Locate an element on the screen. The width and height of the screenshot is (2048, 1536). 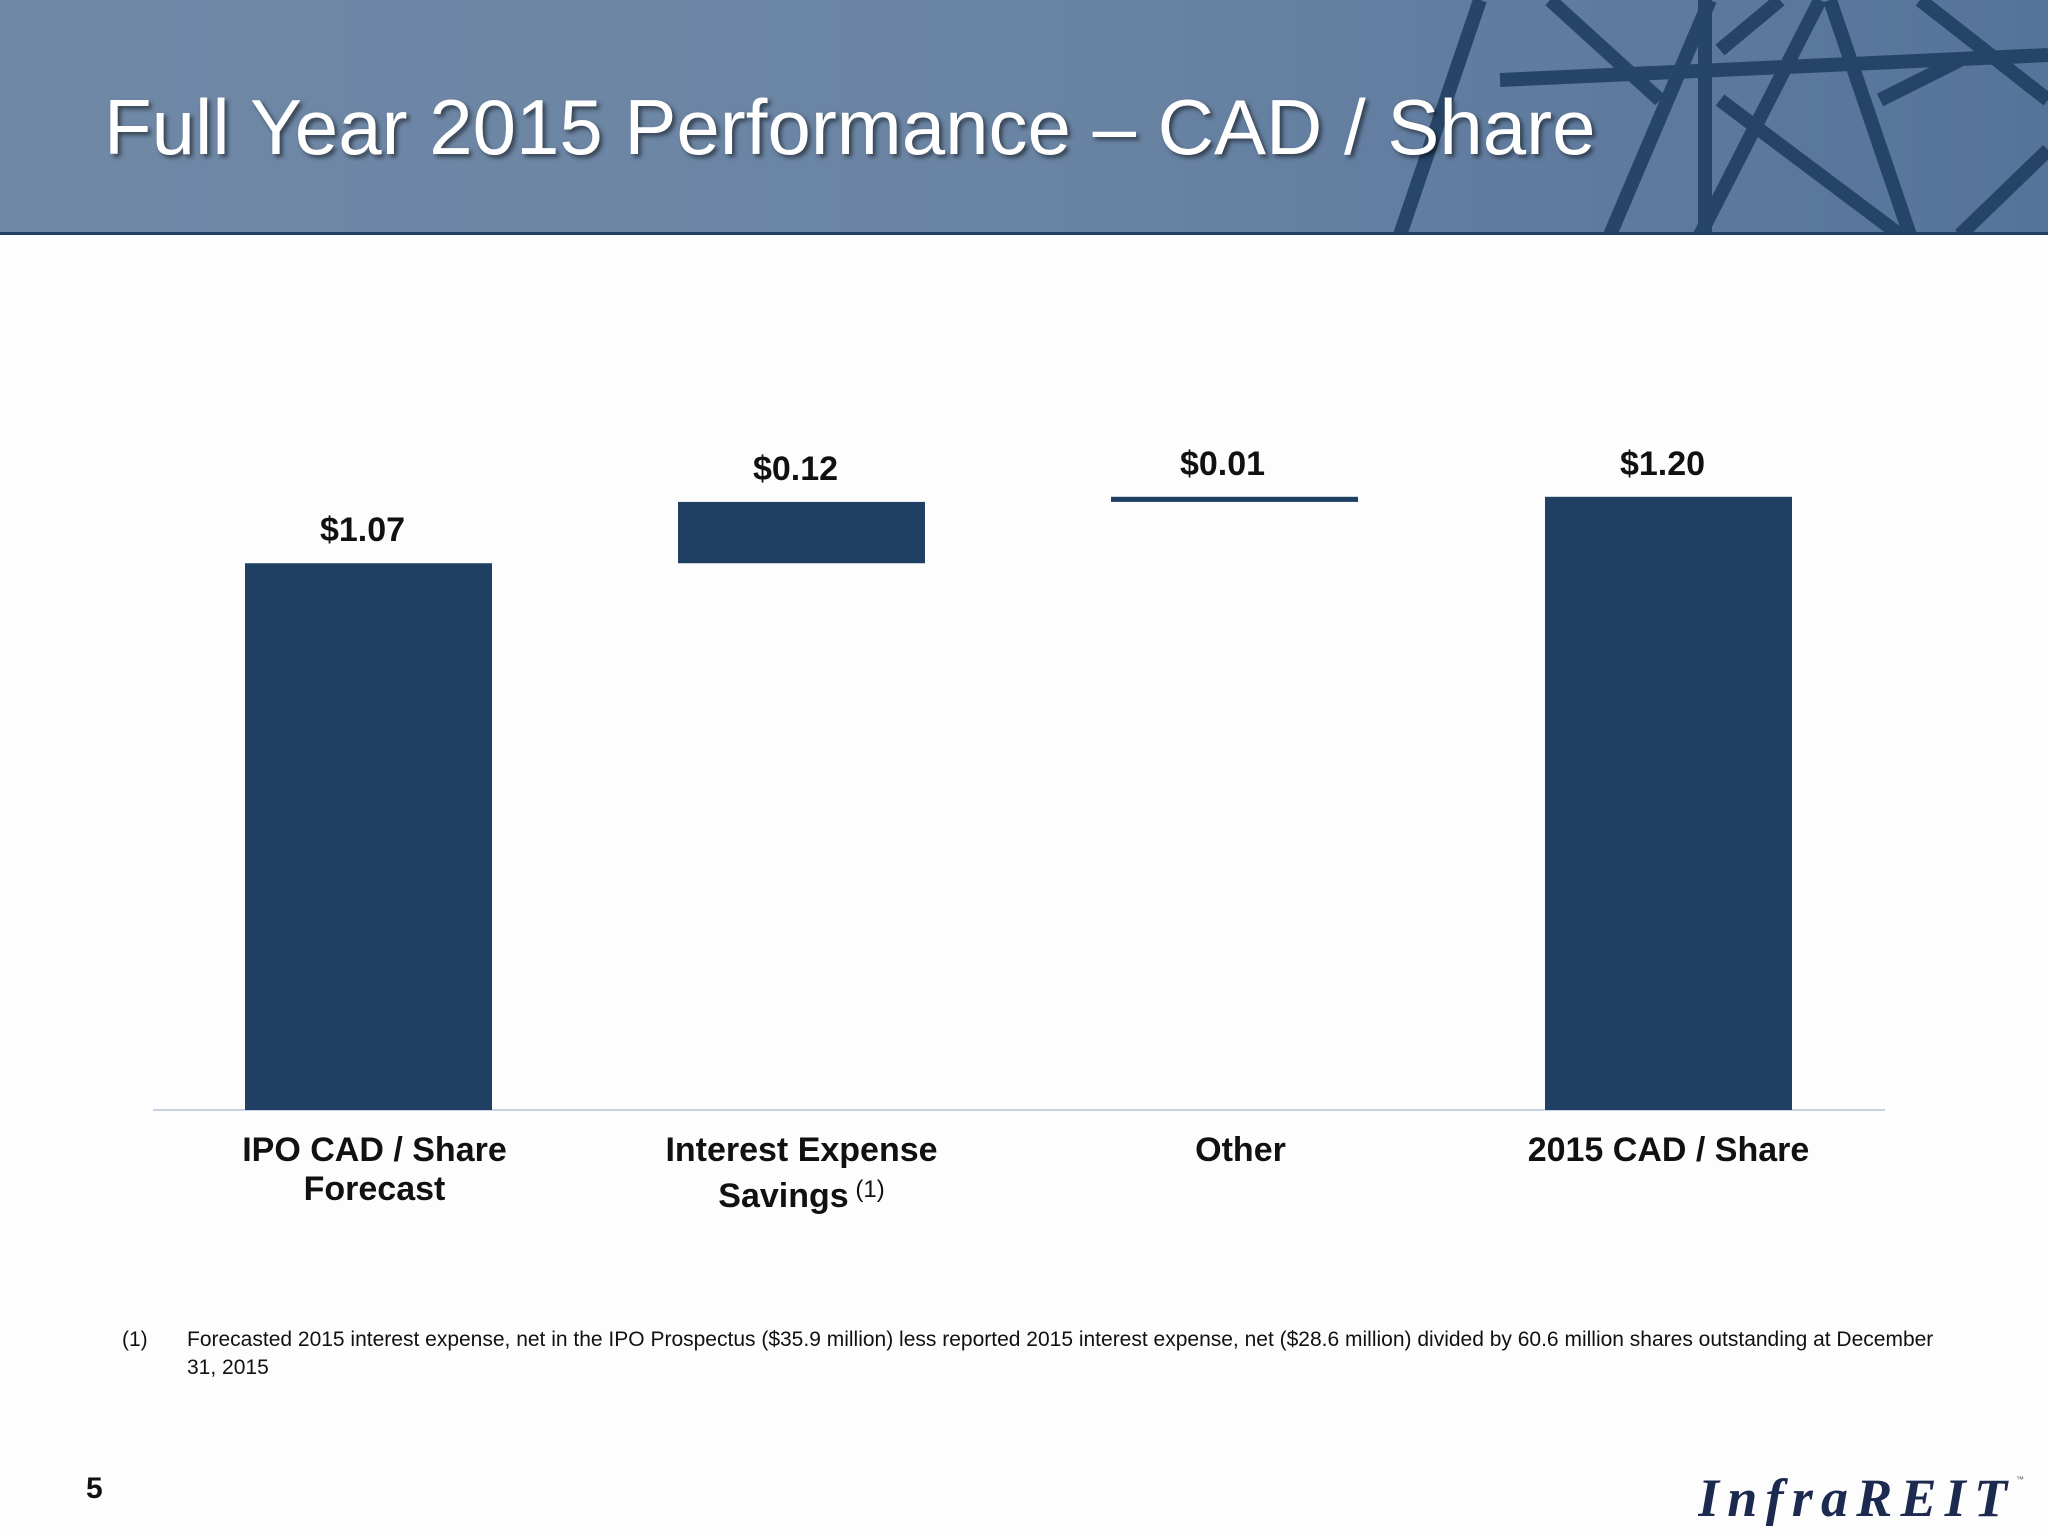
category-label-line: 2015 CAD / Share is located at coordinates (1668, 1150).